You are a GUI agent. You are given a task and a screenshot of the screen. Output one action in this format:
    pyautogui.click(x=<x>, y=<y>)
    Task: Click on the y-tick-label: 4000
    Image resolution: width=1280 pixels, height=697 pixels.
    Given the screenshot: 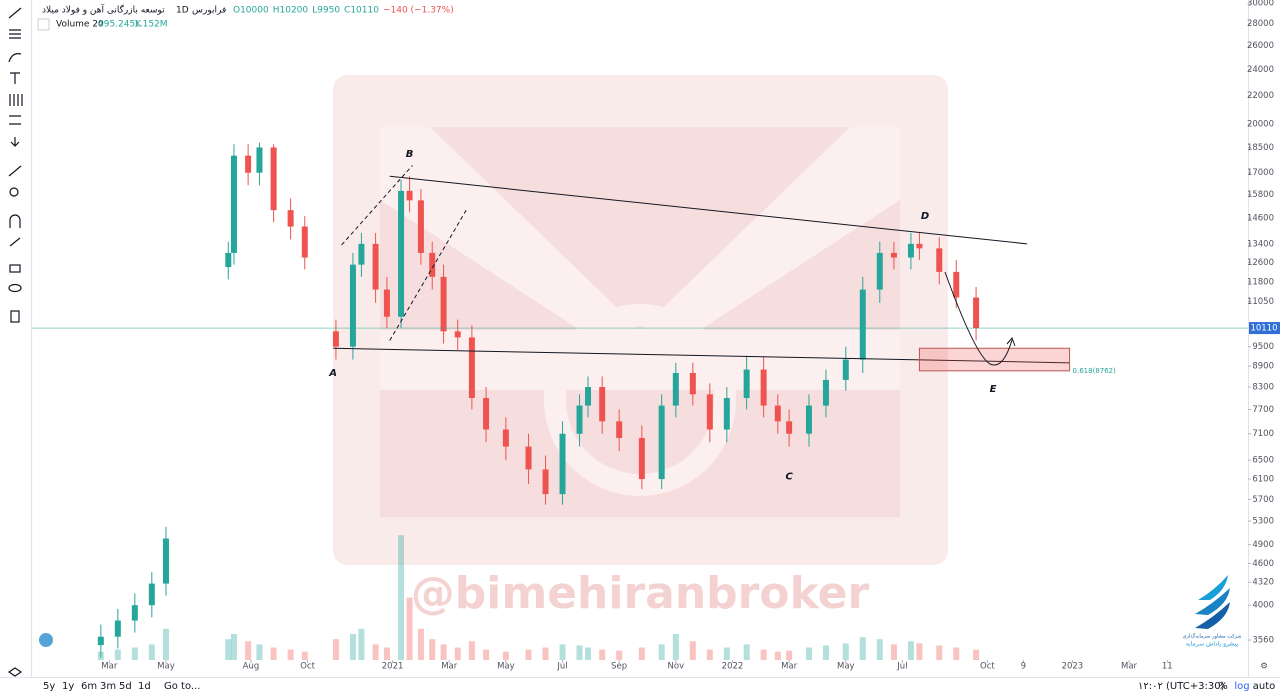 What is the action you would take?
    pyautogui.click(x=1263, y=606)
    